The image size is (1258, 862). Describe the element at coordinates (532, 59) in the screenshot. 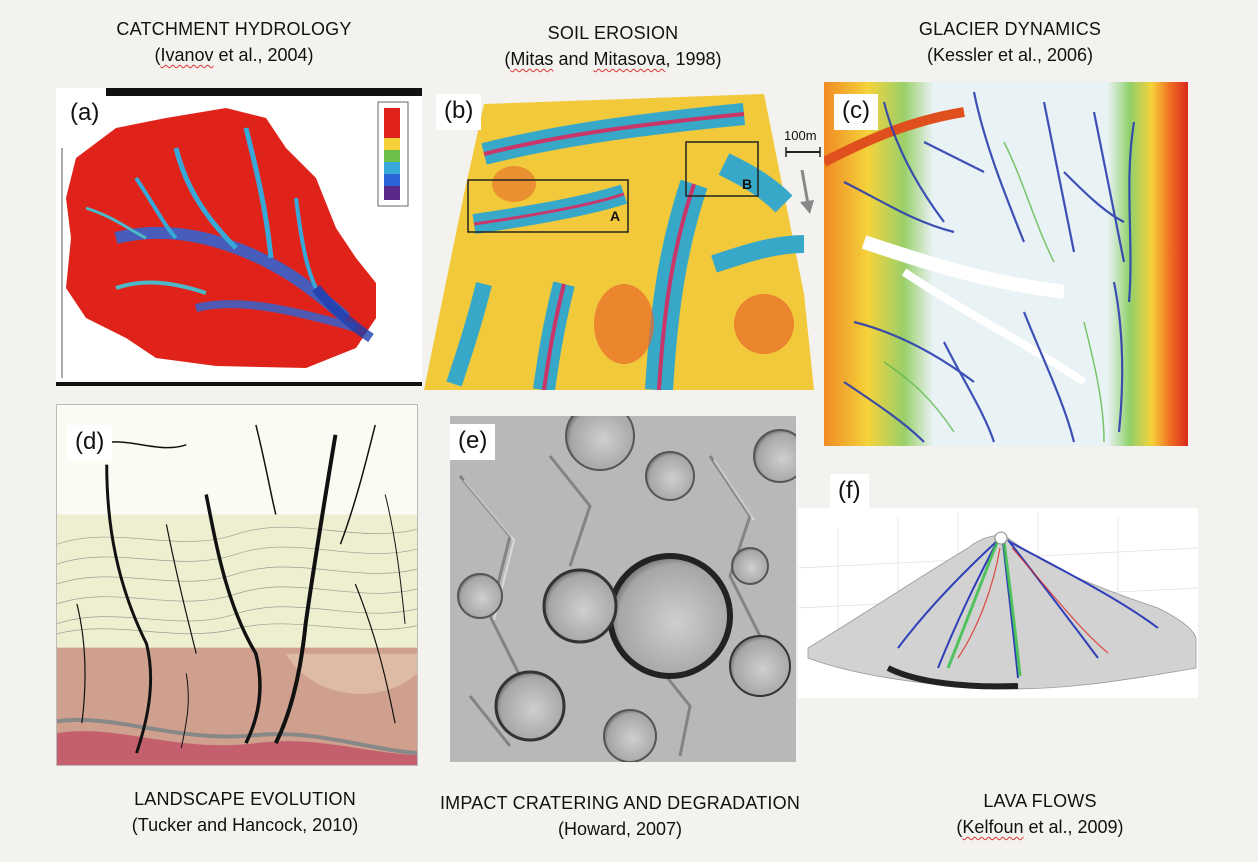

I see `caption-b-author: Mitas` at that location.